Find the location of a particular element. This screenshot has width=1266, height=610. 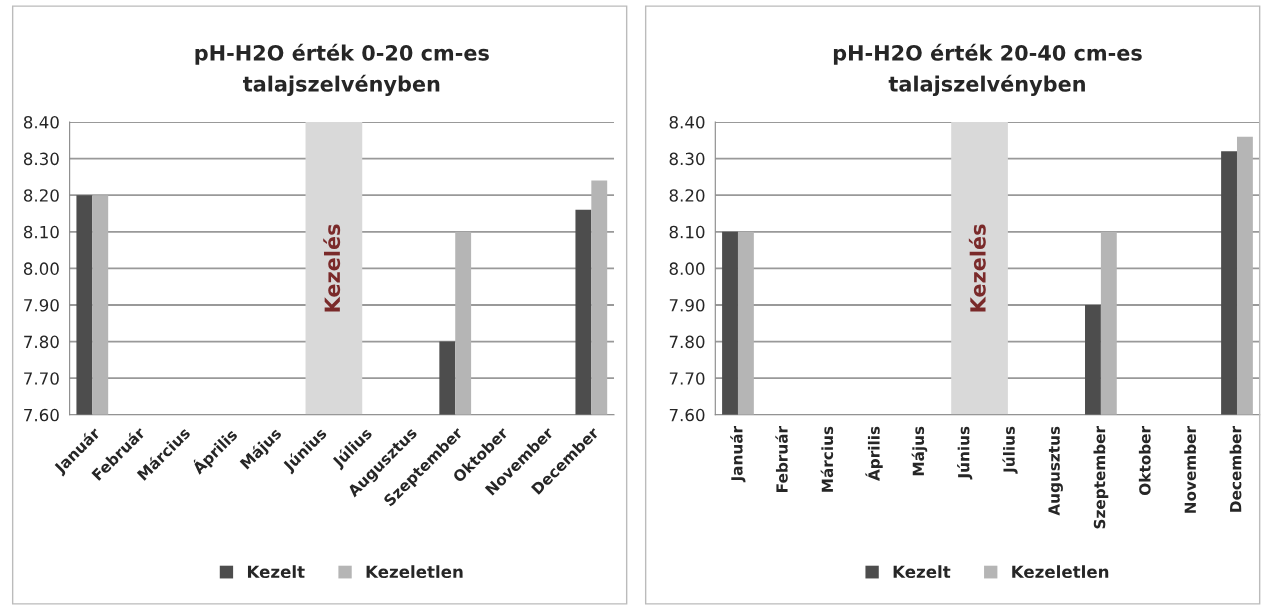

chart-title: pH-H2O érték 0-20 cm-es talajszelvényben is located at coordinates (342, 69).